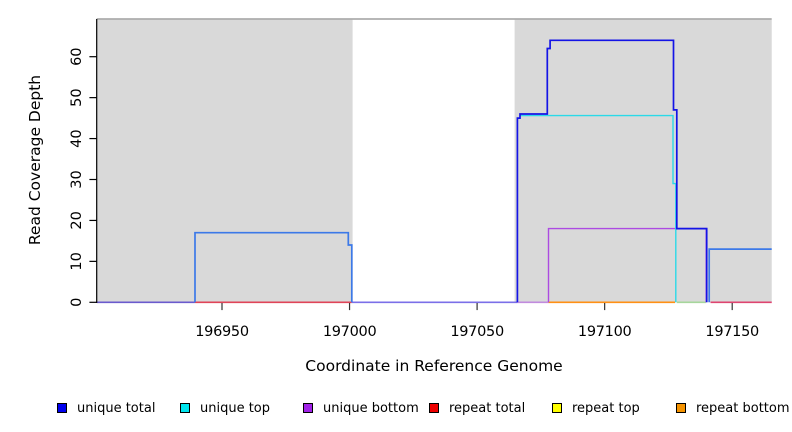 The image size is (792, 432). What do you see at coordinates (77, 261) in the screenshot?
I see `y-tick-label: 10` at bounding box center [77, 261].